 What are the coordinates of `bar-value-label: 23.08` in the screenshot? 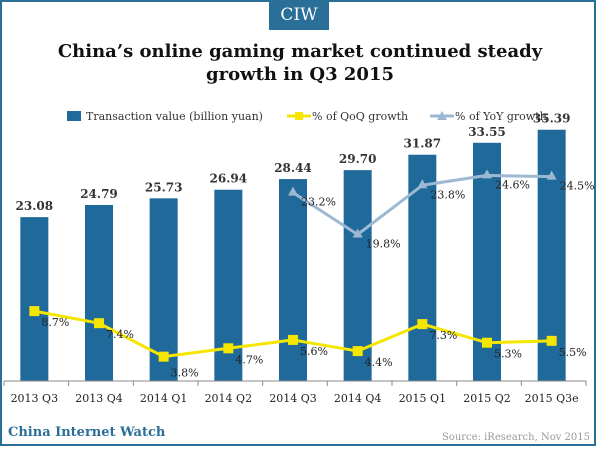 It's located at (35, 206).